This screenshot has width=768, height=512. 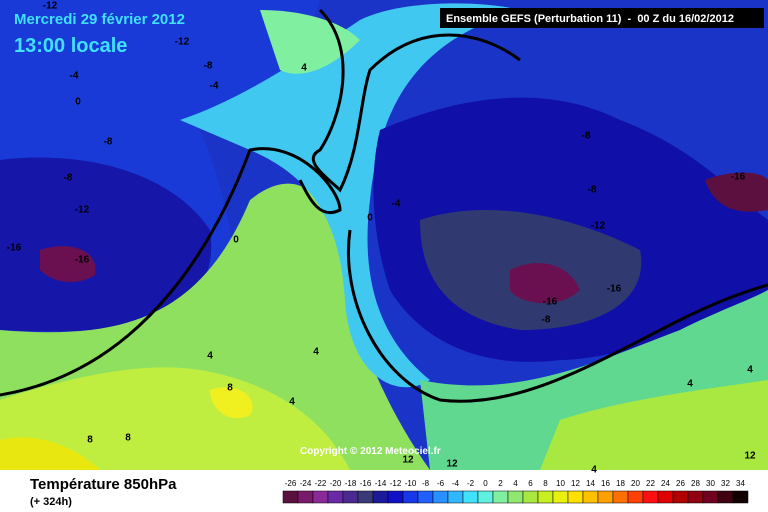 I want to click on scale-label: -18, so click(x=351, y=483).